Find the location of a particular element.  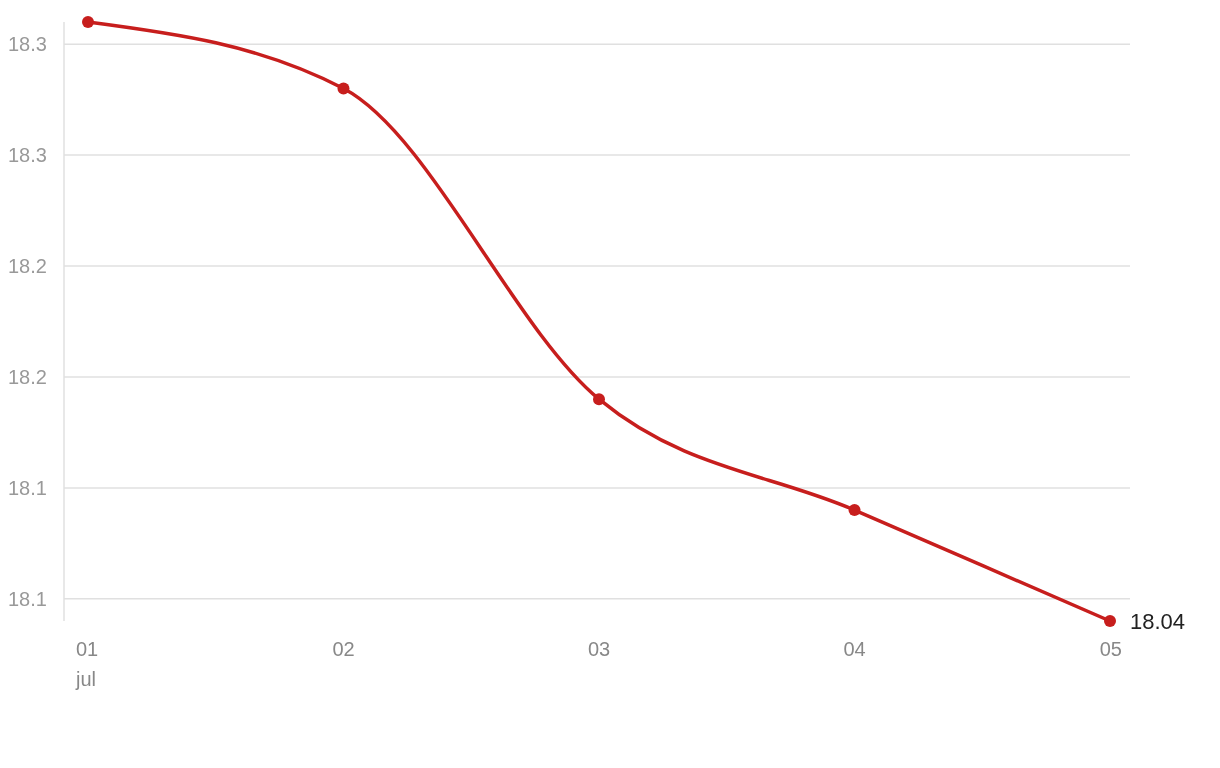

x-tick-label: 04 is located at coordinates (854, 649).